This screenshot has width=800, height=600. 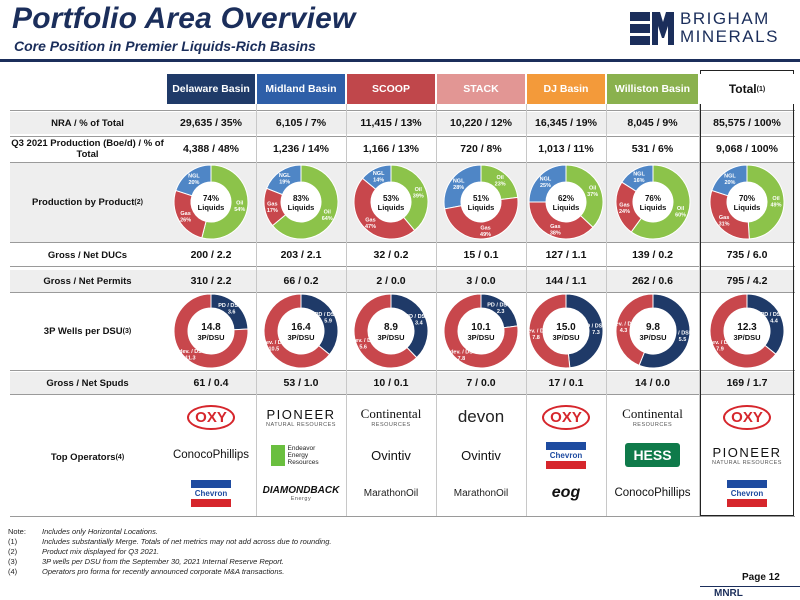 What do you see at coordinates (13, 541) in the screenshot?
I see `footnote-key: (1)` at bounding box center [13, 541].